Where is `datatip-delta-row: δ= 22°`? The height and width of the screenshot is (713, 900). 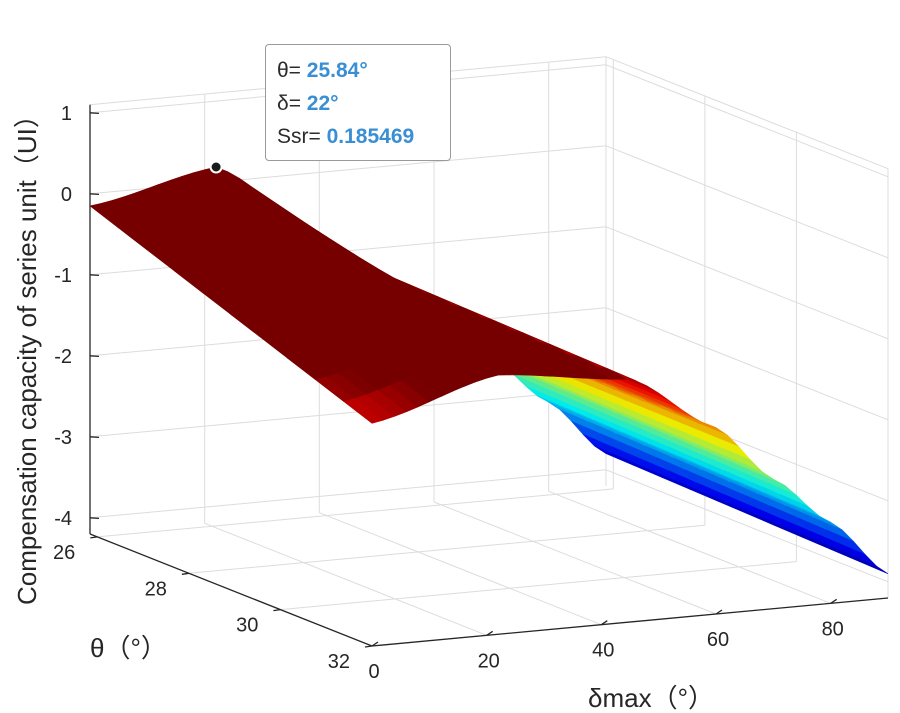
datatip-delta-row: δ= 22° is located at coordinates (363, 108).